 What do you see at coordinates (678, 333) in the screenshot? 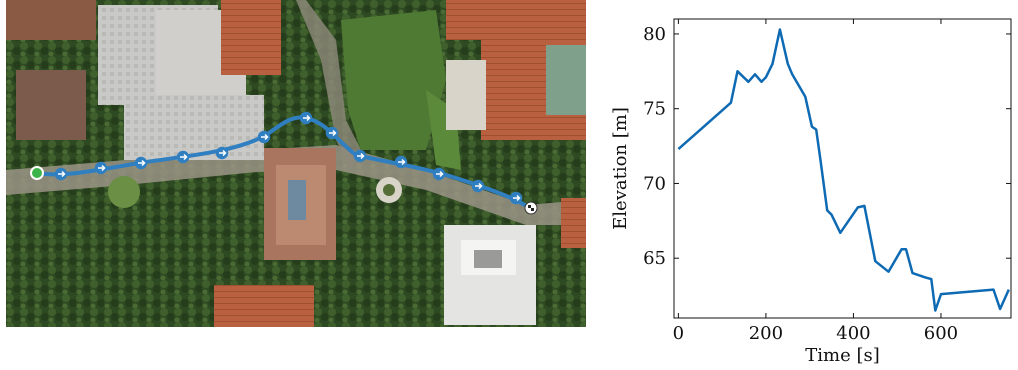
I see `x-tick-label: 0` at bounding box center [678, 333].